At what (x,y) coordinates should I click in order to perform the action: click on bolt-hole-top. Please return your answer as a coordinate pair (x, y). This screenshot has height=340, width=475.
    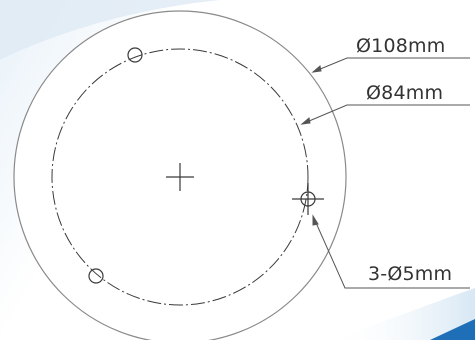
    Looking at the image, I should click on (135, 55).